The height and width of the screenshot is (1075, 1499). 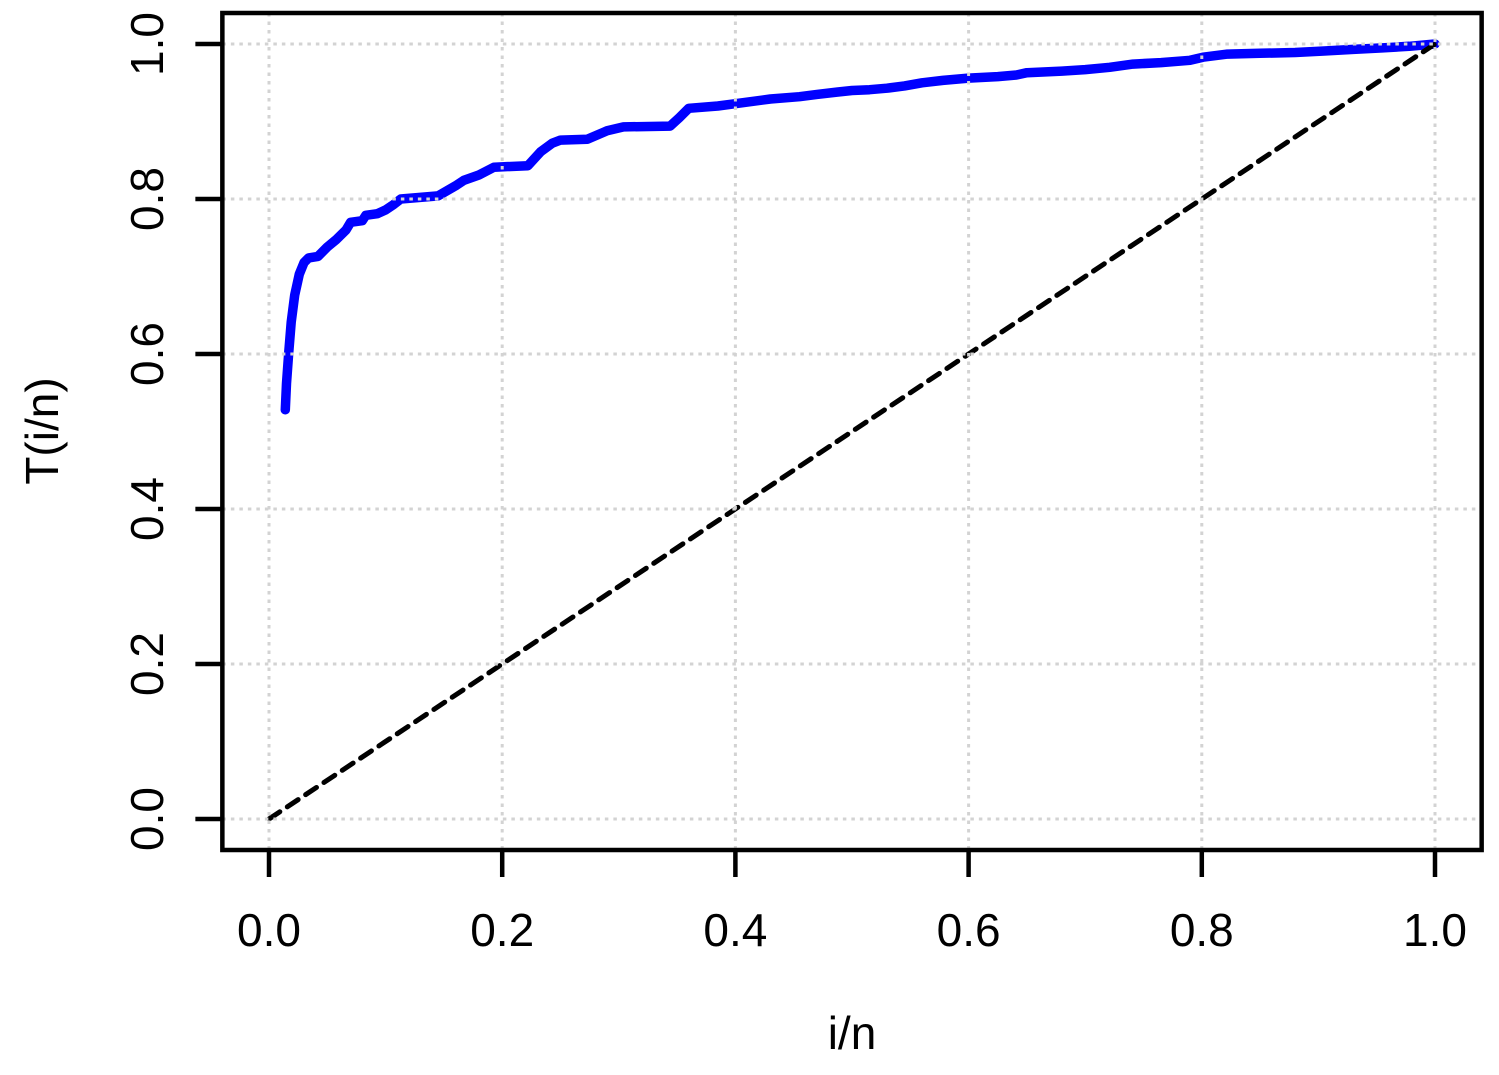 What do you see at coordinates (147, 199) in the screenshot?
I see `y-tick-label: 0.8` at bounding box center [147, 199].